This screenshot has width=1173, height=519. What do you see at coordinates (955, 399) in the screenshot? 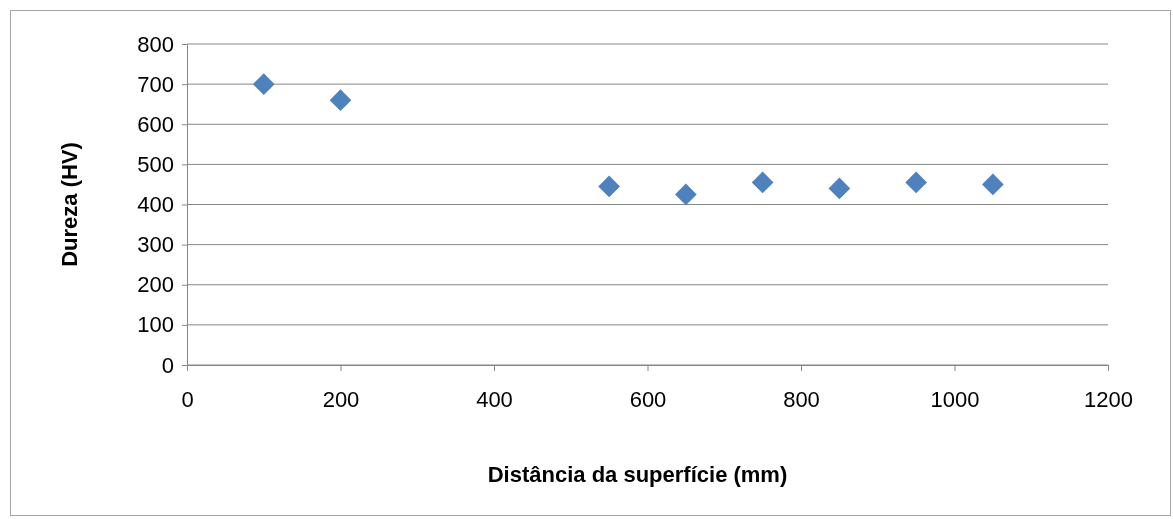
I see `x-tick-label: 1000` at bounding box center [955, 399].